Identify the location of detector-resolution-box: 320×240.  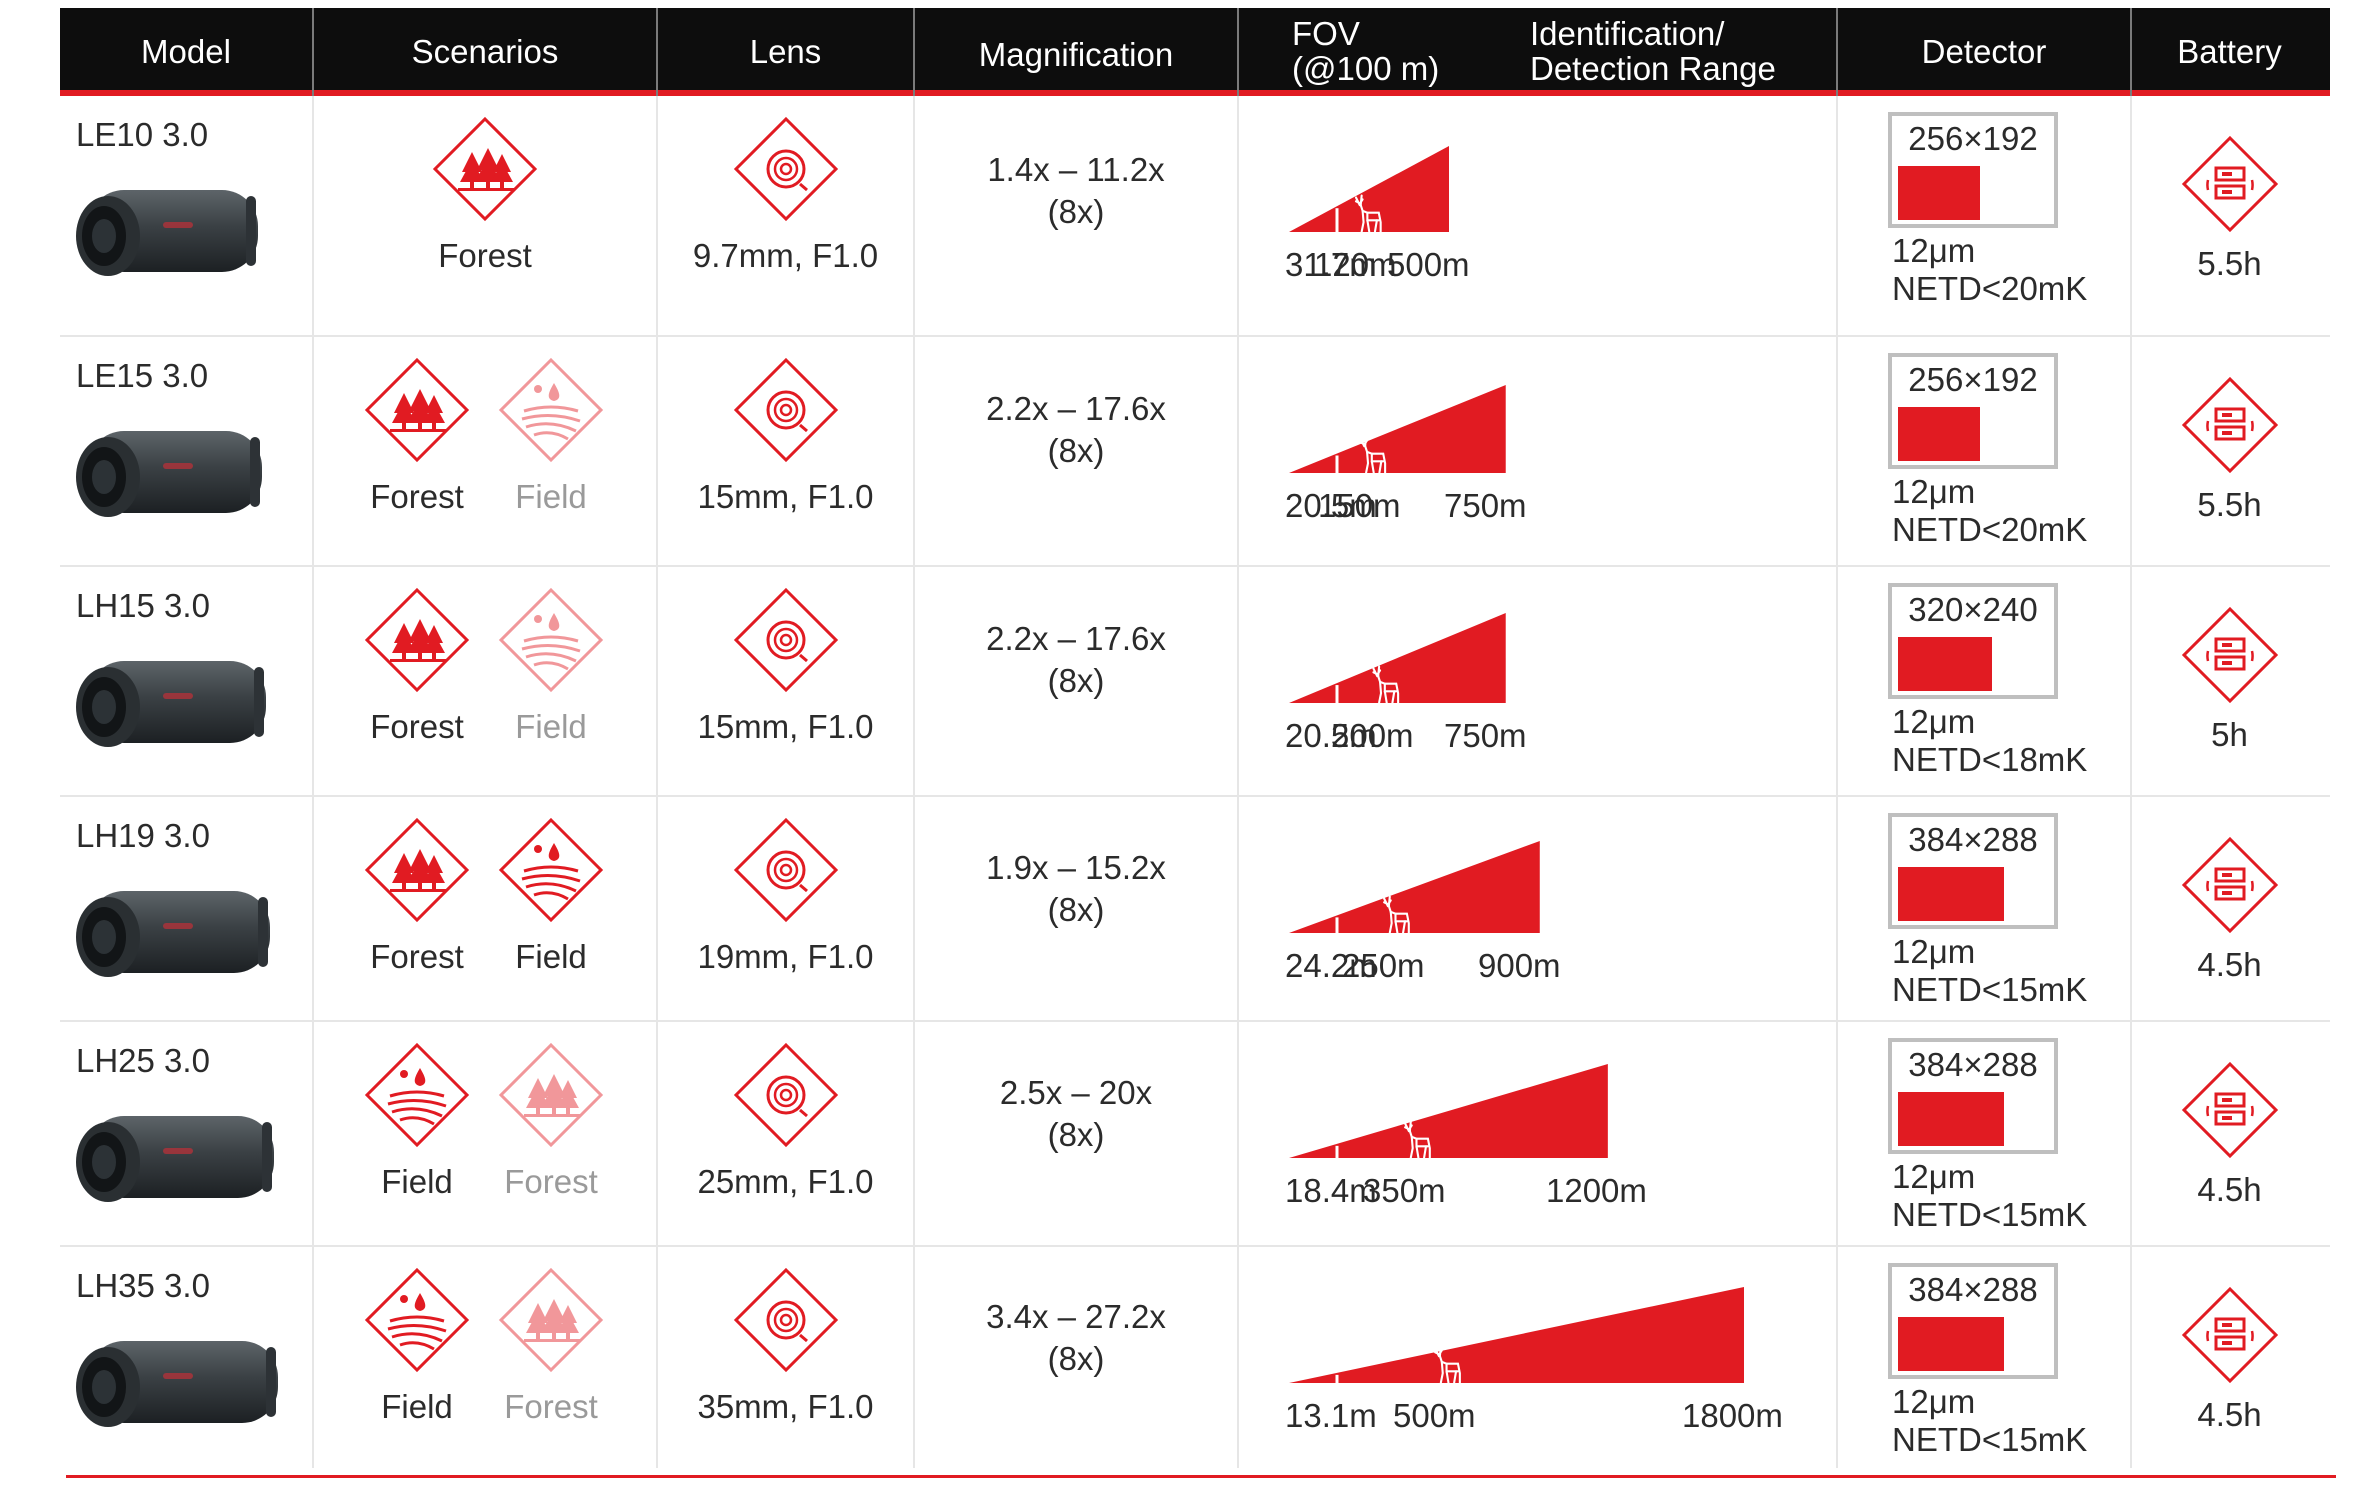
(1973, 641).